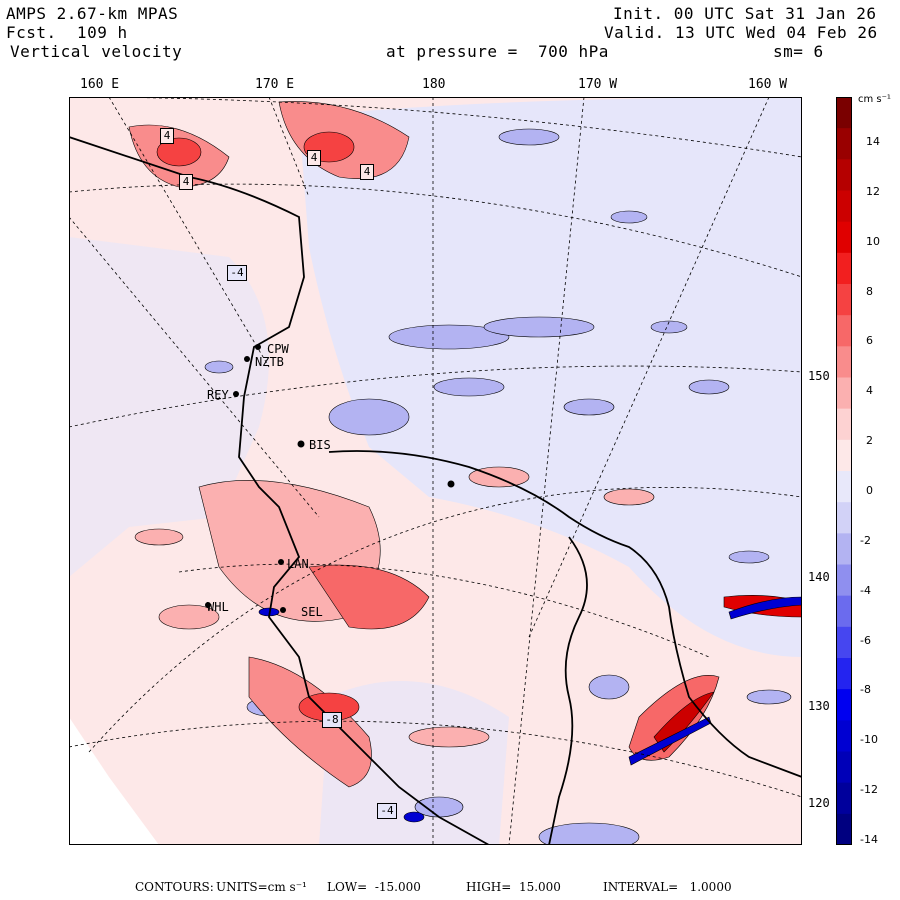 This screenshot has height=900, width=900. Describe the element at coordinates (513, 887) in the screenshot. I see `footer-high: HIGH= 15.000` at that location.